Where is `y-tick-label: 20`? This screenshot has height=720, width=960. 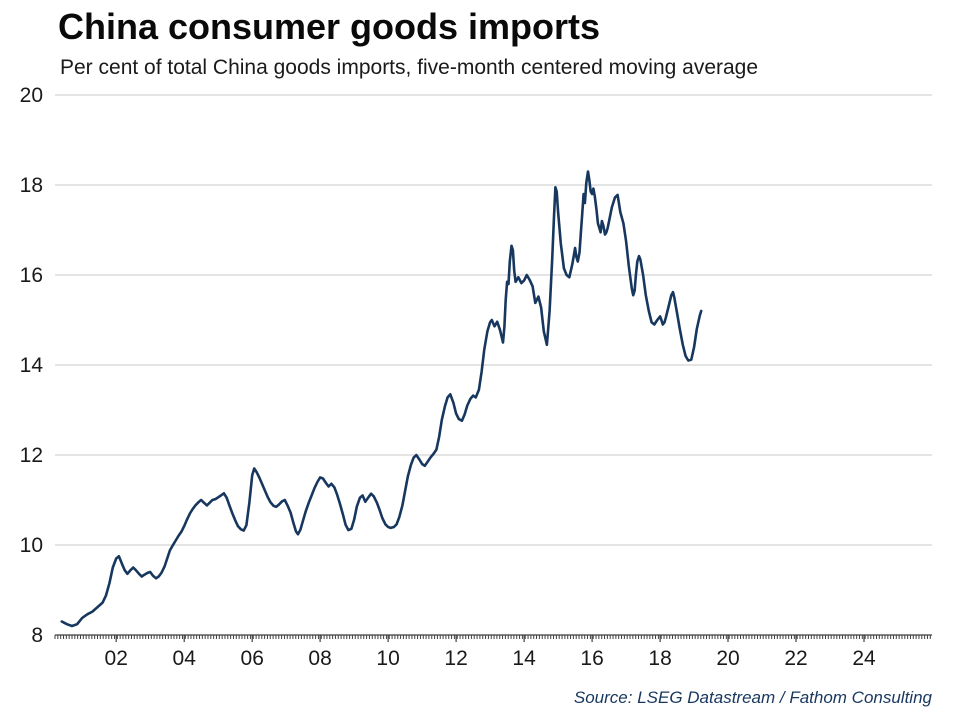 y-tick-label: 20 is located at coordinates (31, 95).